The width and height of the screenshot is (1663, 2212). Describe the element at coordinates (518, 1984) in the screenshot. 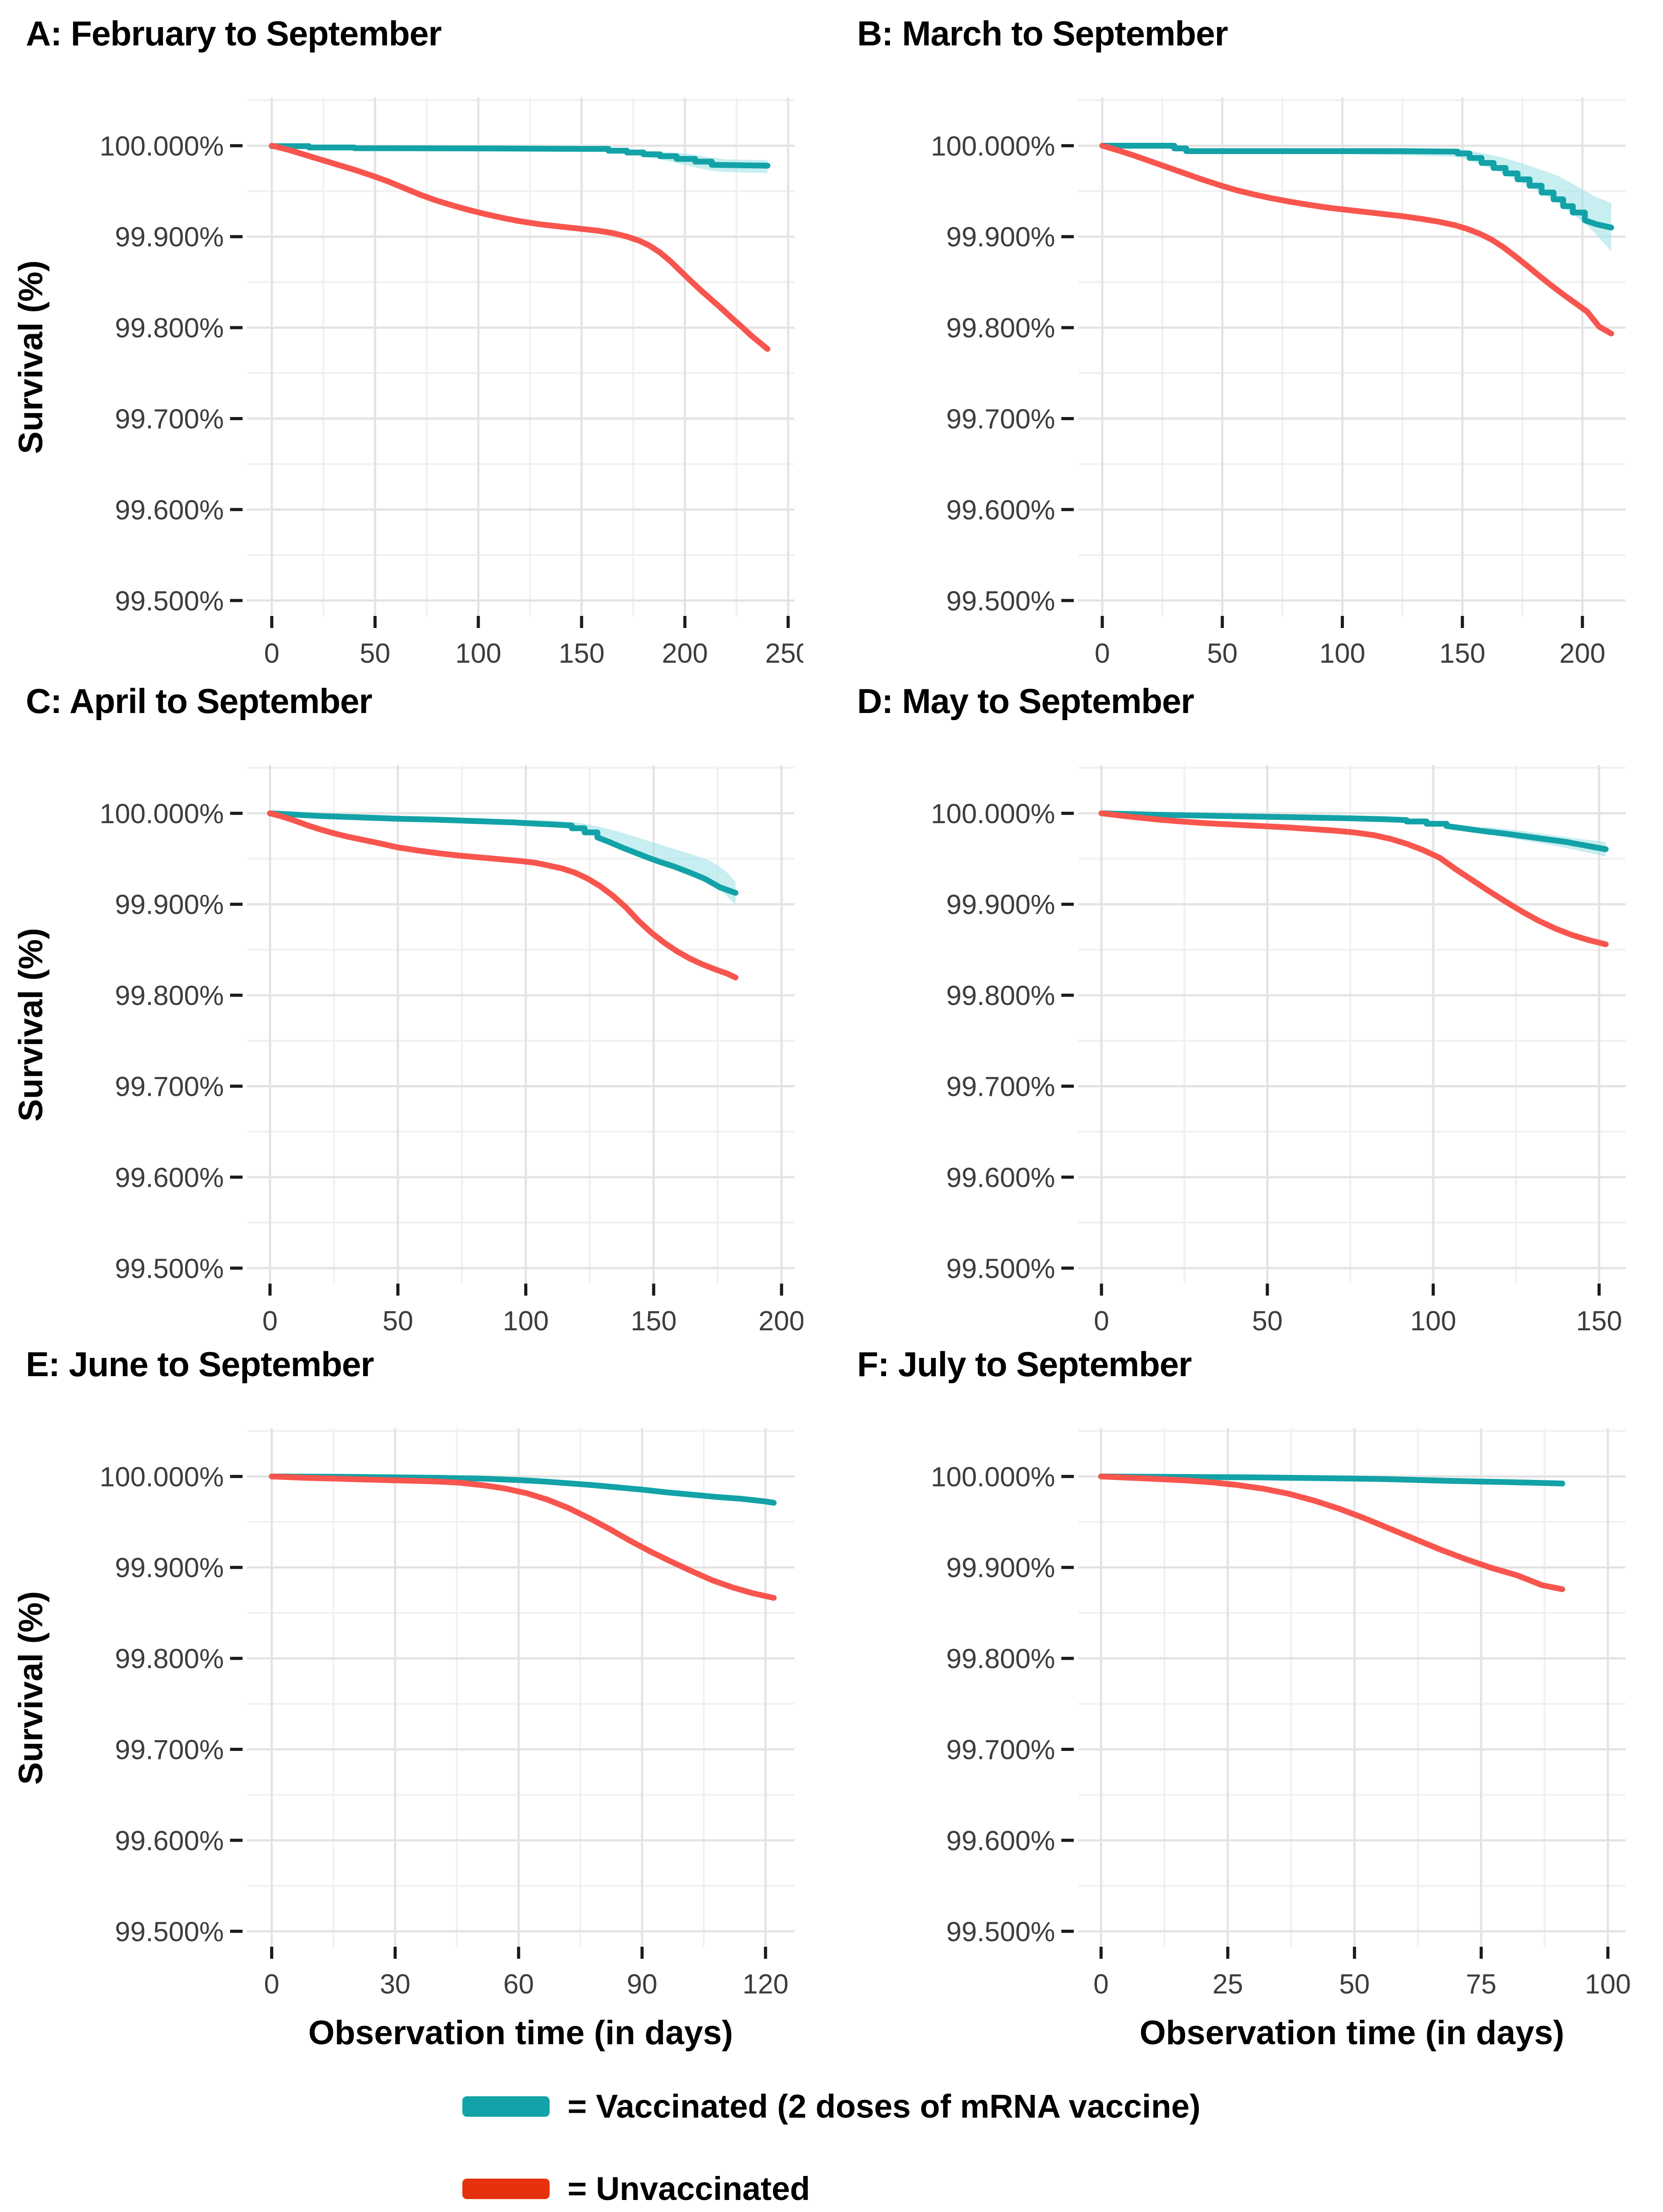

I see `svg-text: 60` at that location.